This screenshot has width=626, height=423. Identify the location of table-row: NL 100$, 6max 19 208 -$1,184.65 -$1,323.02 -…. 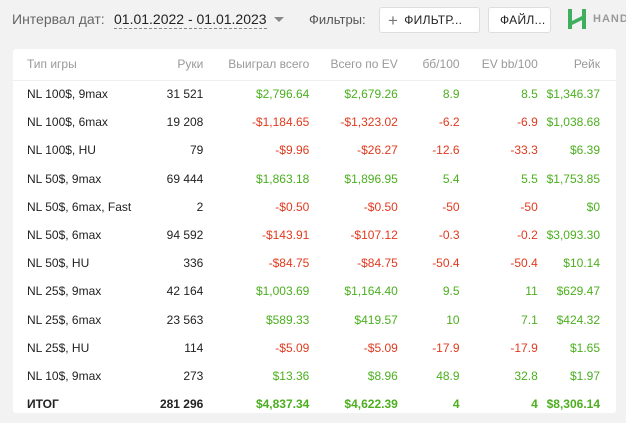
(314, 122).